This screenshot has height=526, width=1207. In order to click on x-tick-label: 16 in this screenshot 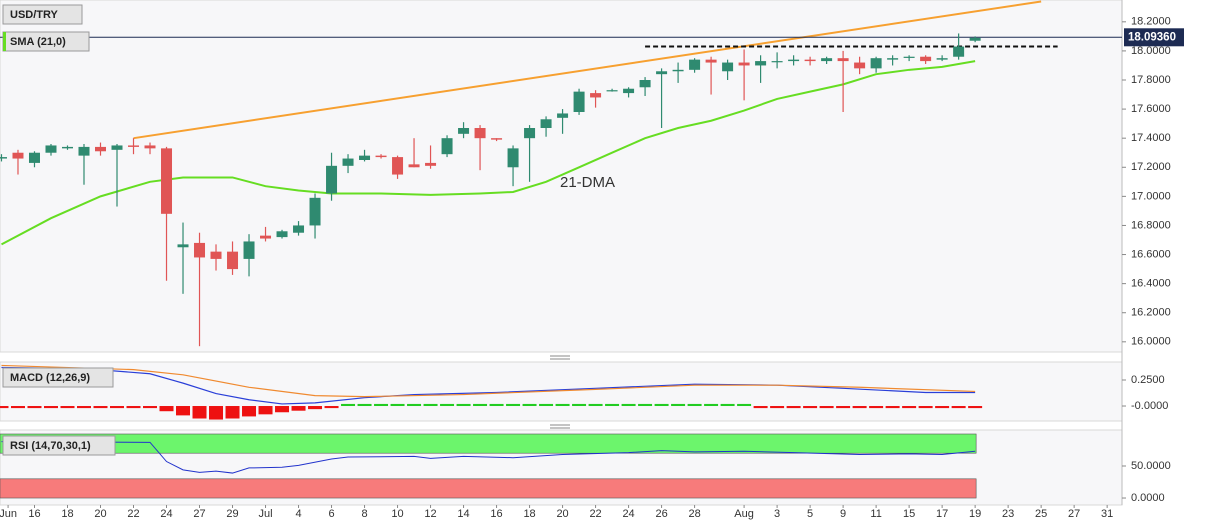, I will do `click(34, 514)`.